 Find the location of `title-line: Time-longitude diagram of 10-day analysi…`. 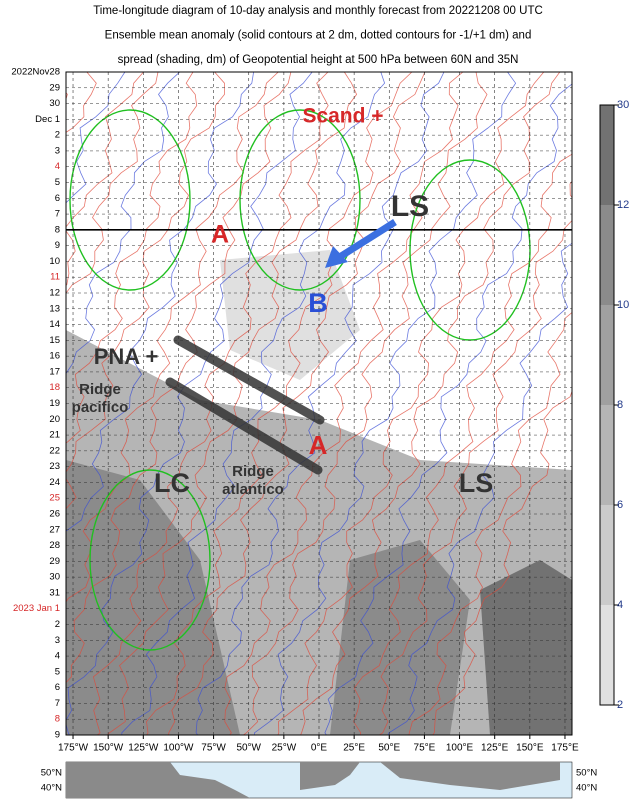

title-line: Time-longitude diagram of 10-day analysi… is located at coordinates (318, 11).